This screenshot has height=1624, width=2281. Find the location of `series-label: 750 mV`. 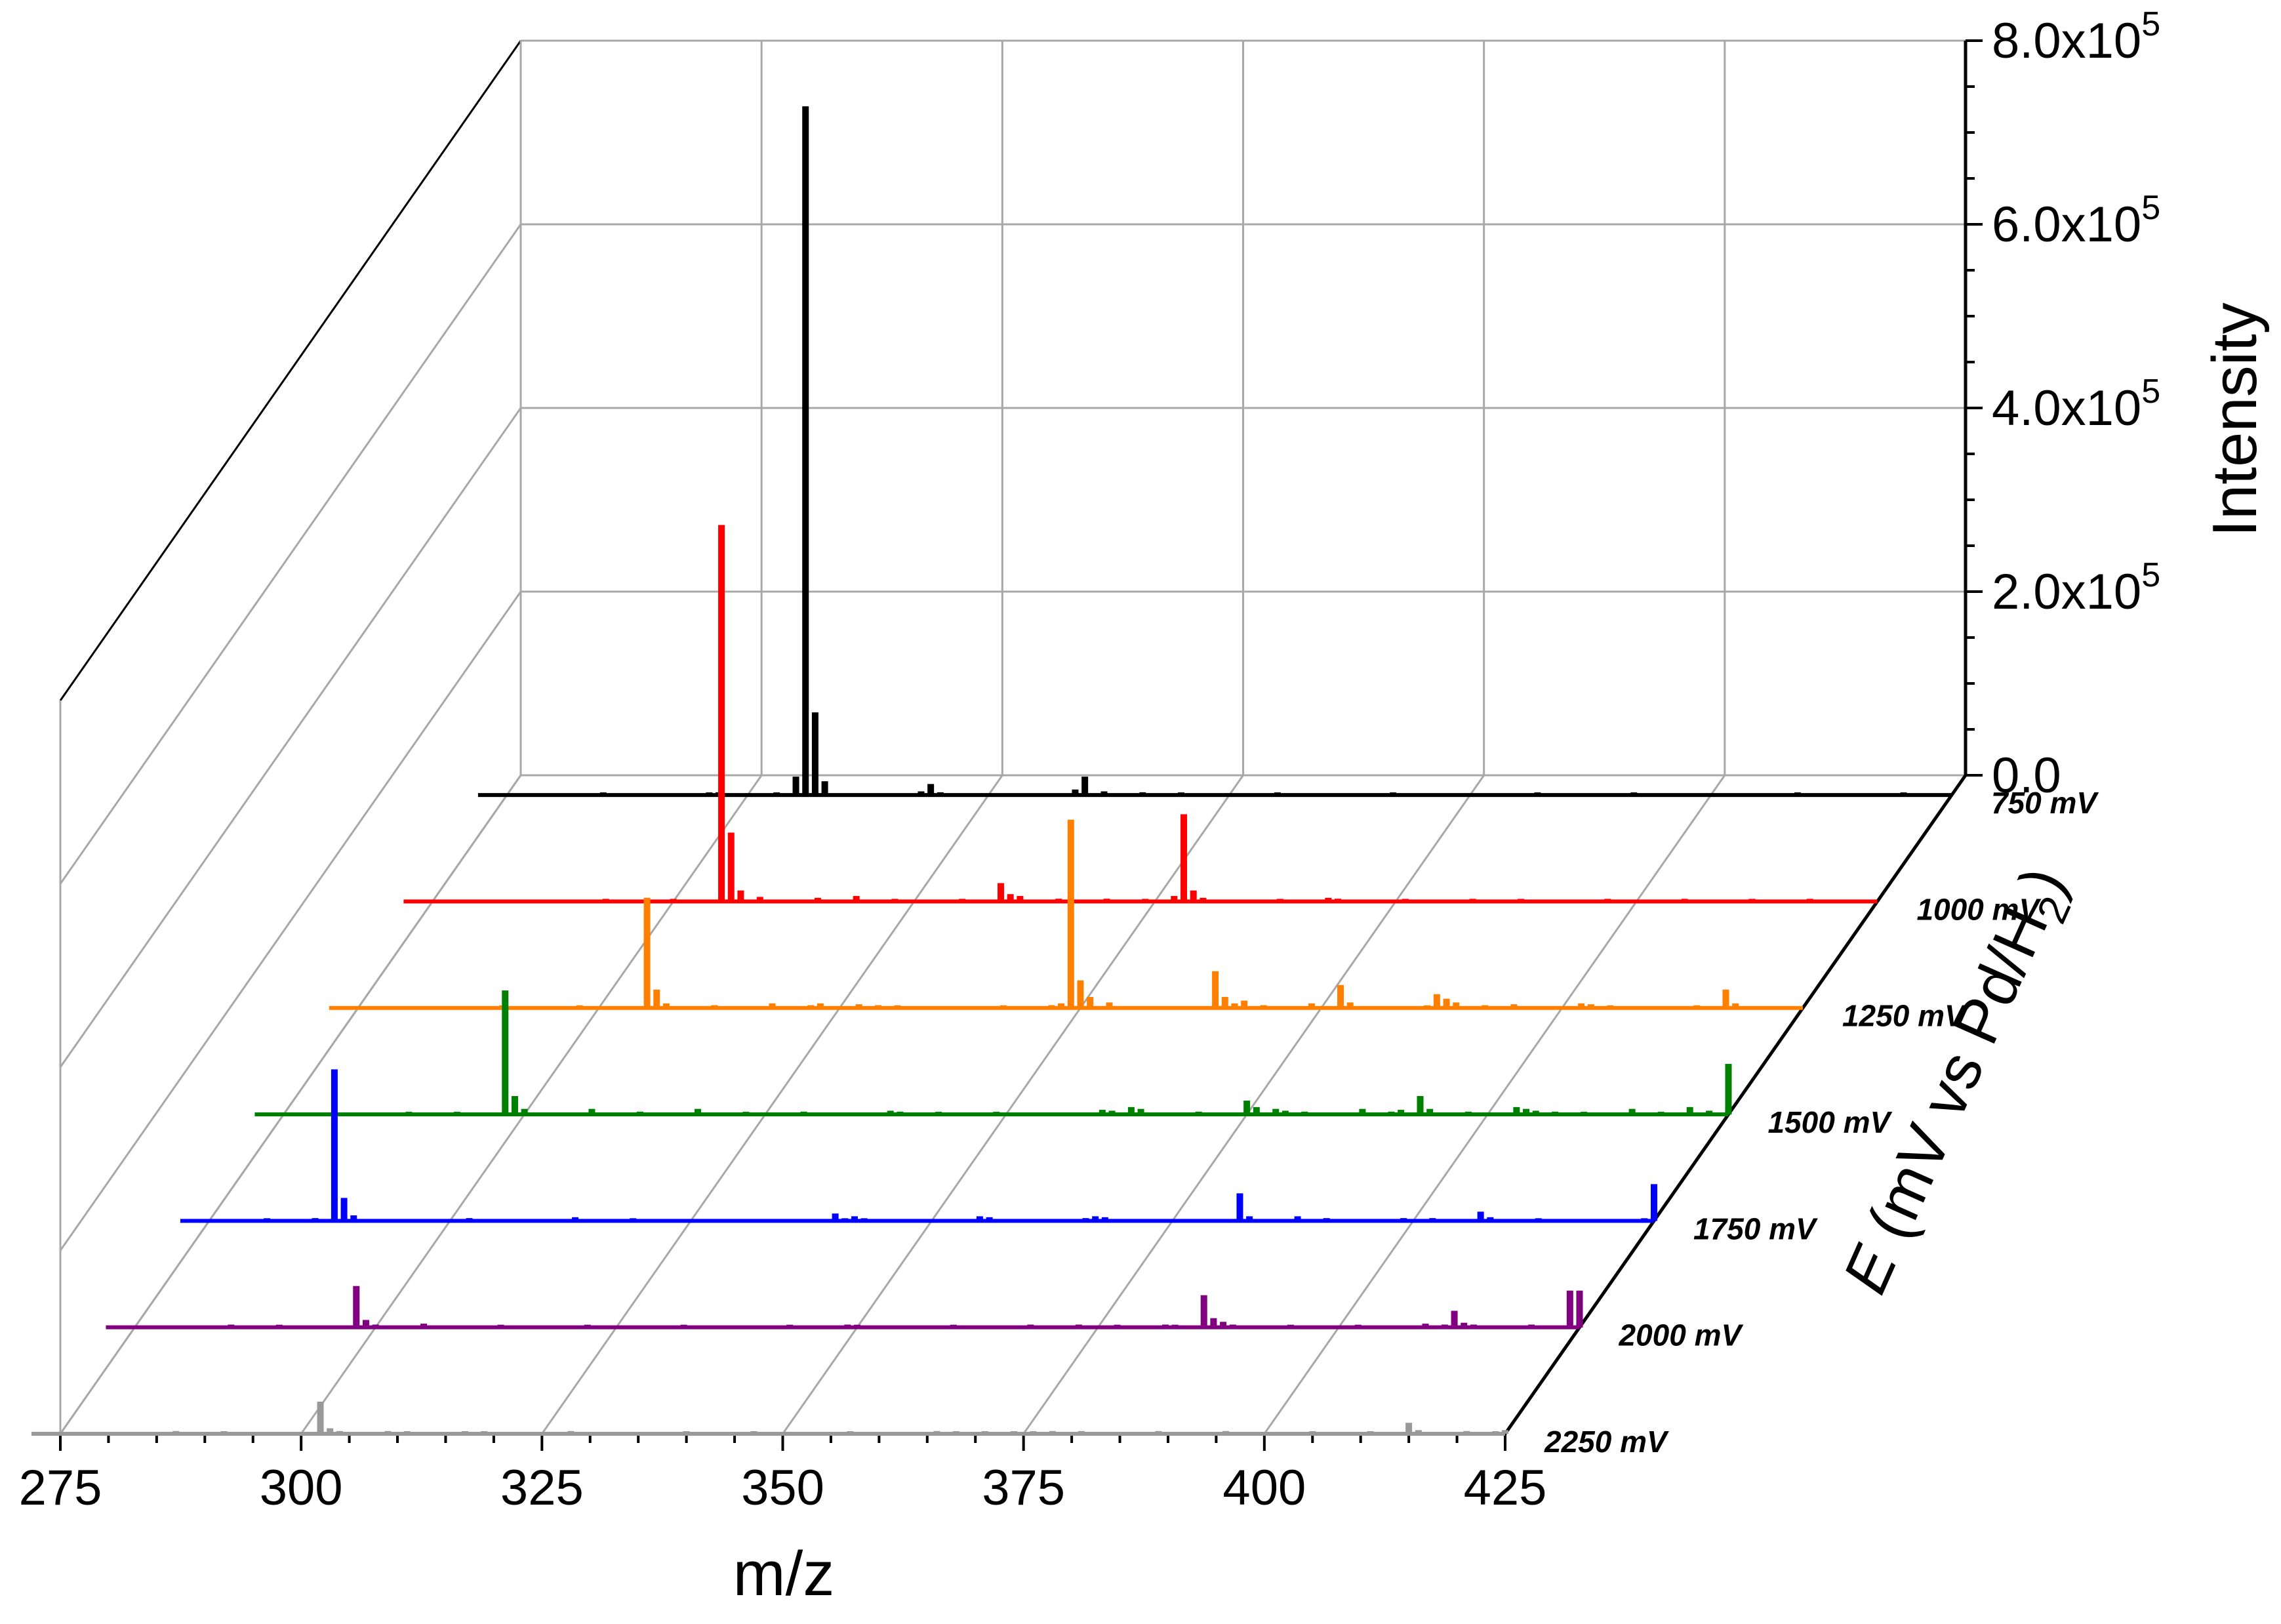

series-label: 750 mV is located at coordinates (2045, 803).